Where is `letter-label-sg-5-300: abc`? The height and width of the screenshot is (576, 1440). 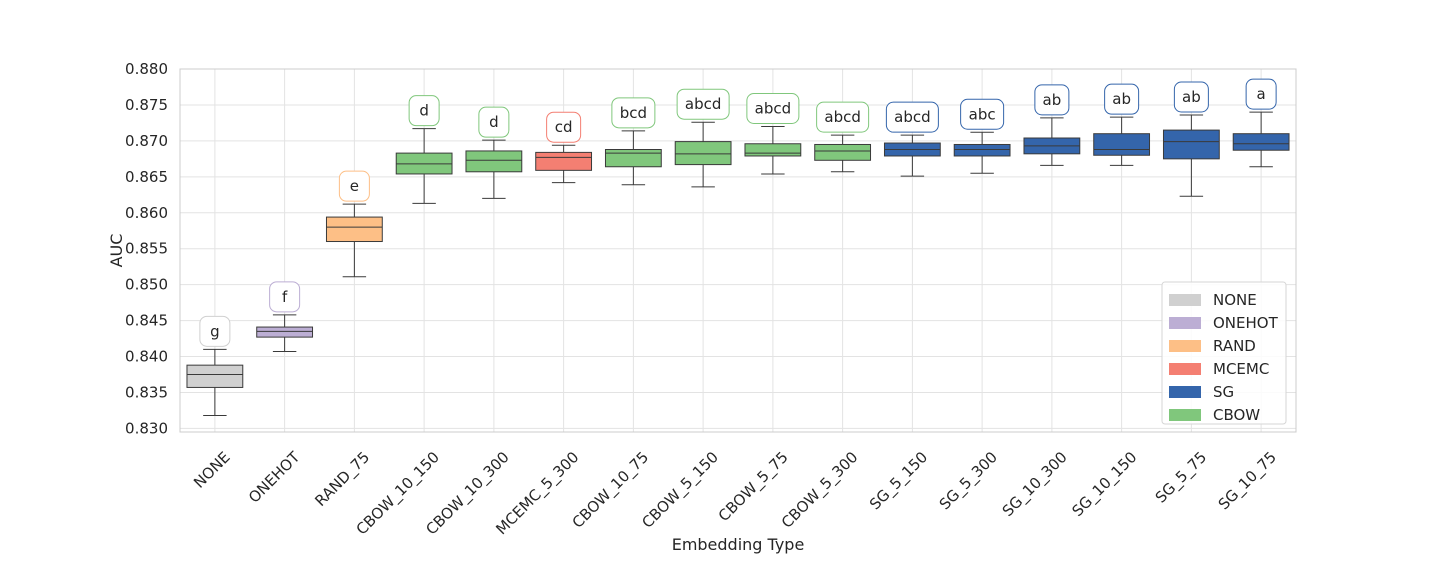 letter-label-sg-5-300: abc is located at coordinates (982, 114).